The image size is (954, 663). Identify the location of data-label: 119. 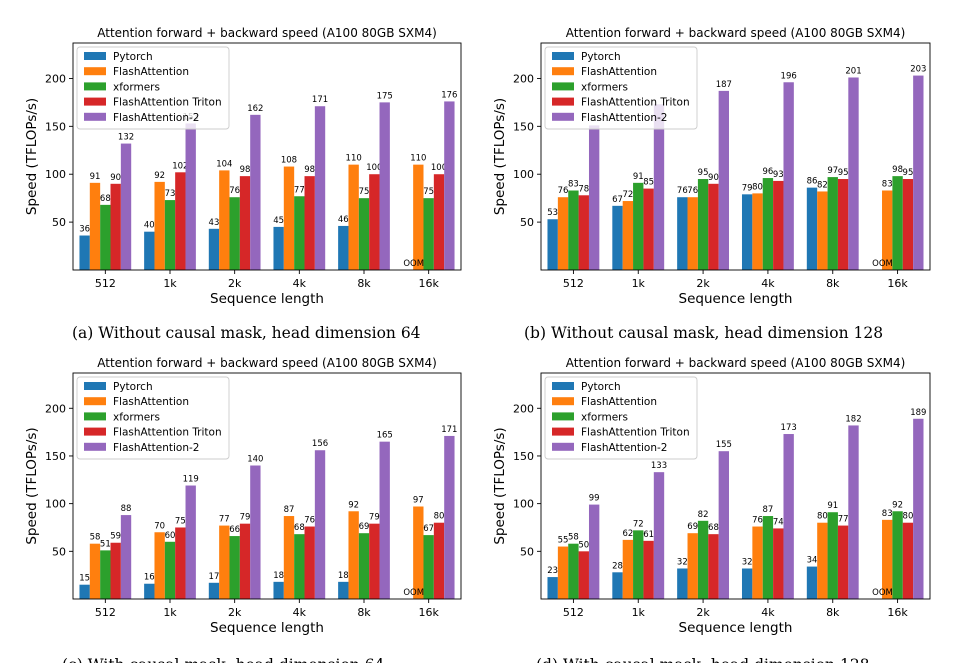
(191, 480).